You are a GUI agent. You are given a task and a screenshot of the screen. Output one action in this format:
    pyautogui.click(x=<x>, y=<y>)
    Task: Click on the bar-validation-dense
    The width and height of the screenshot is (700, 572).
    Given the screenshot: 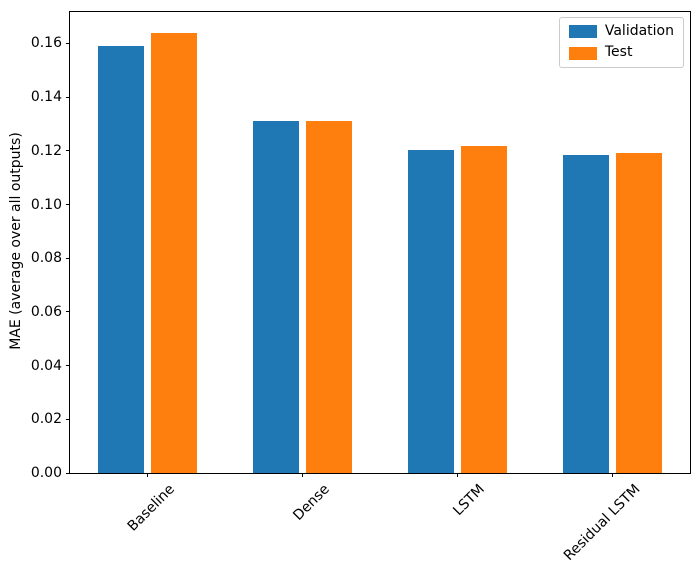 What is the action you would take?
    pyautogui.click(x=276, y=297)
    